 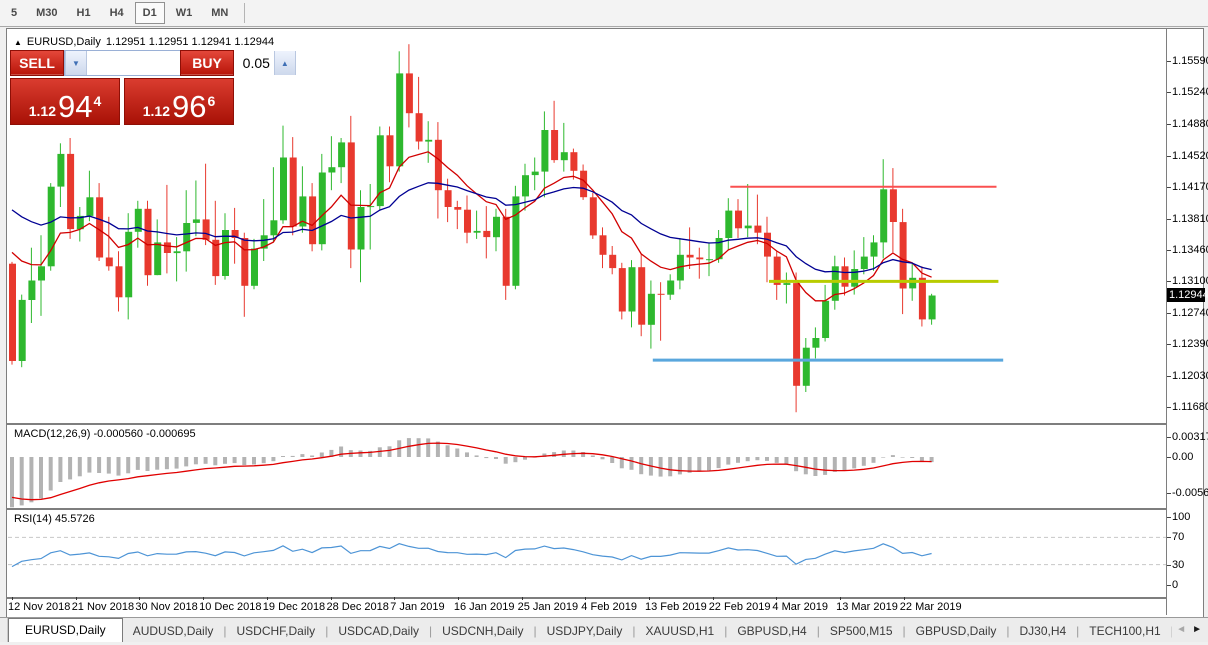 I want to click on volume-increase-button: ▲, so click(x=284, y=63).